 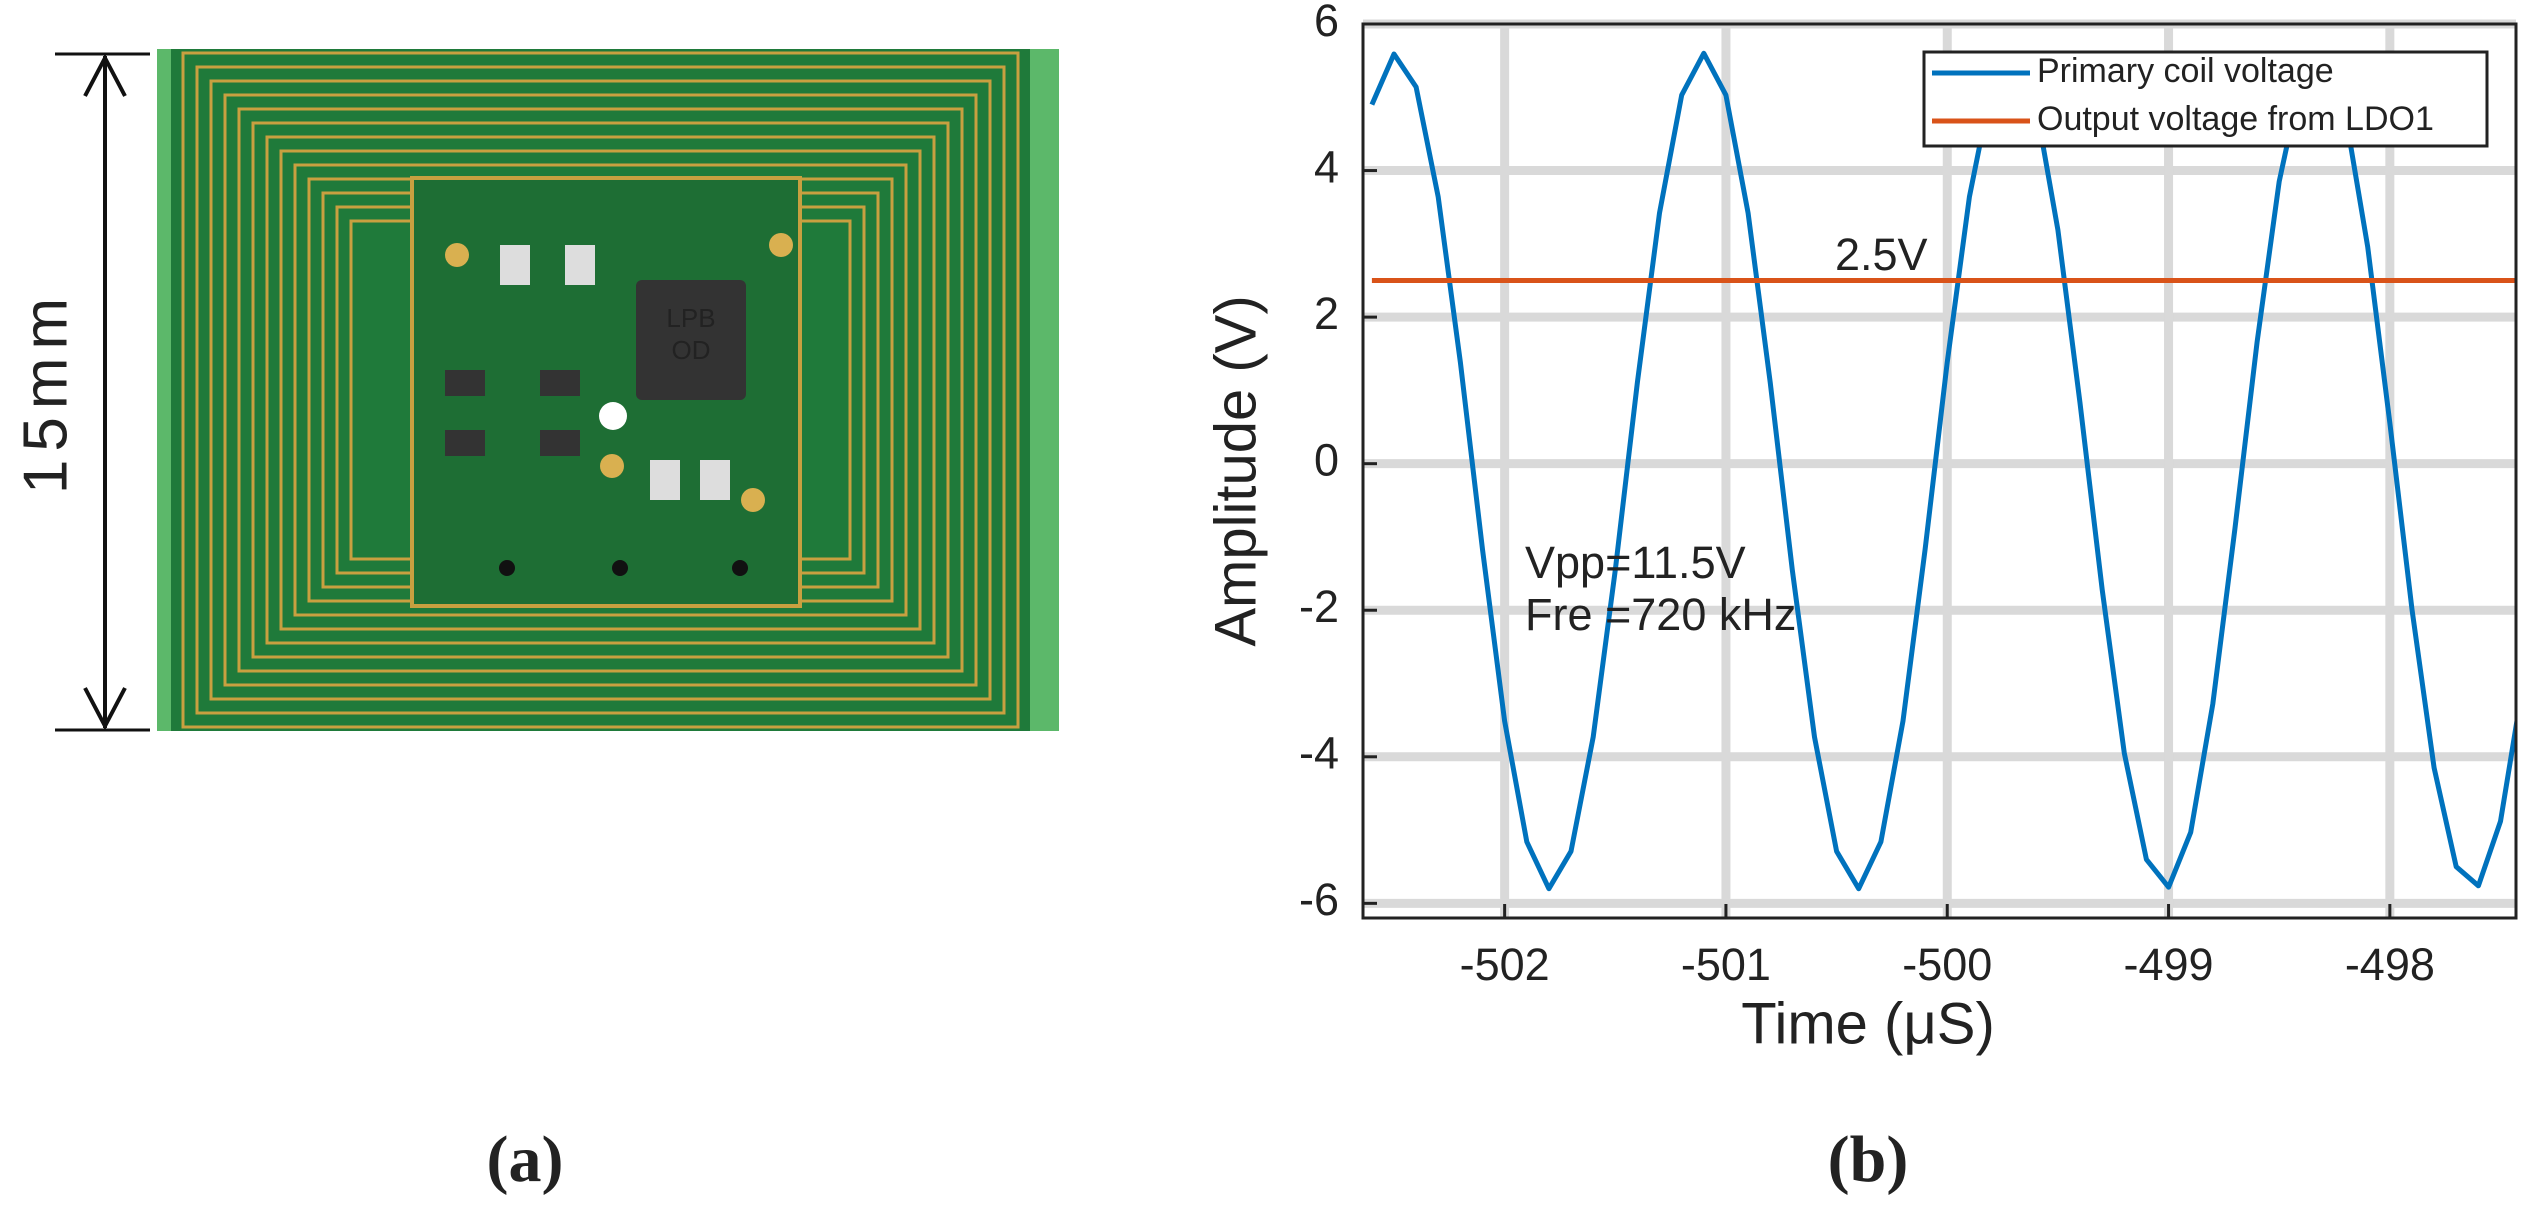 I want to click on x-tick-label: -501, so click(x=1726, y=964).